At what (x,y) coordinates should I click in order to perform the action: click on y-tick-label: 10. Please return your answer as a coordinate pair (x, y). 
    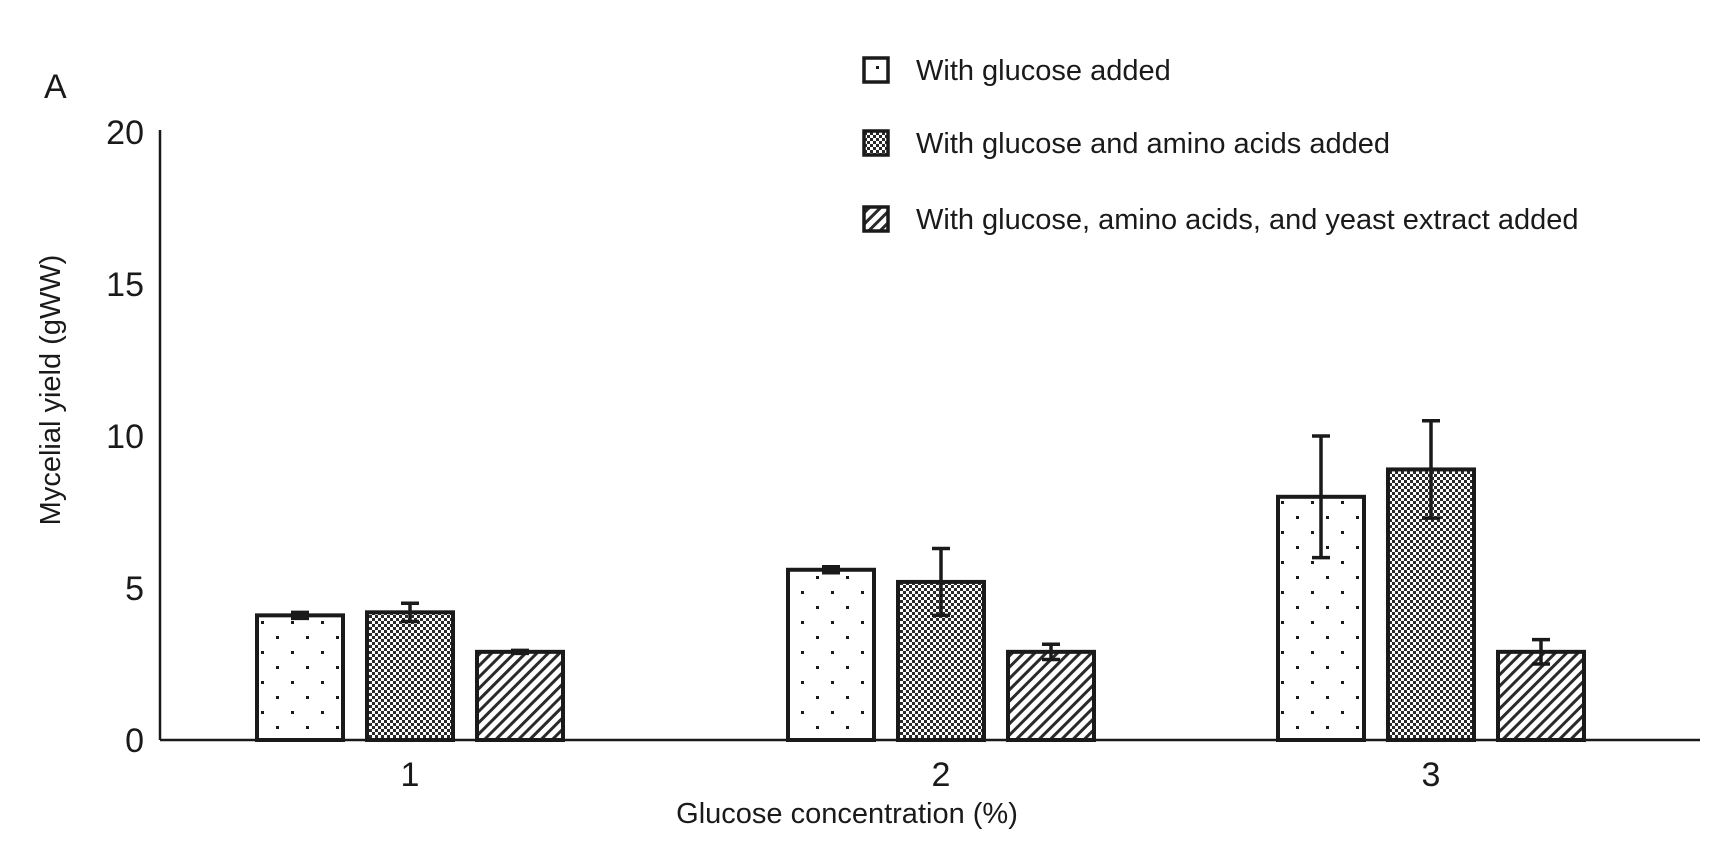
    Looking at the image, I should click on (125, 437).